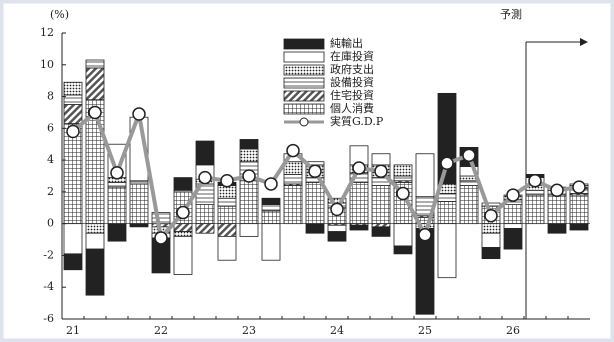 The width and height of the screenshot is (614, 342). Describe the element at coordinates (47, 64) in the screenshot. I see `y-tick-label: 10` at that location.